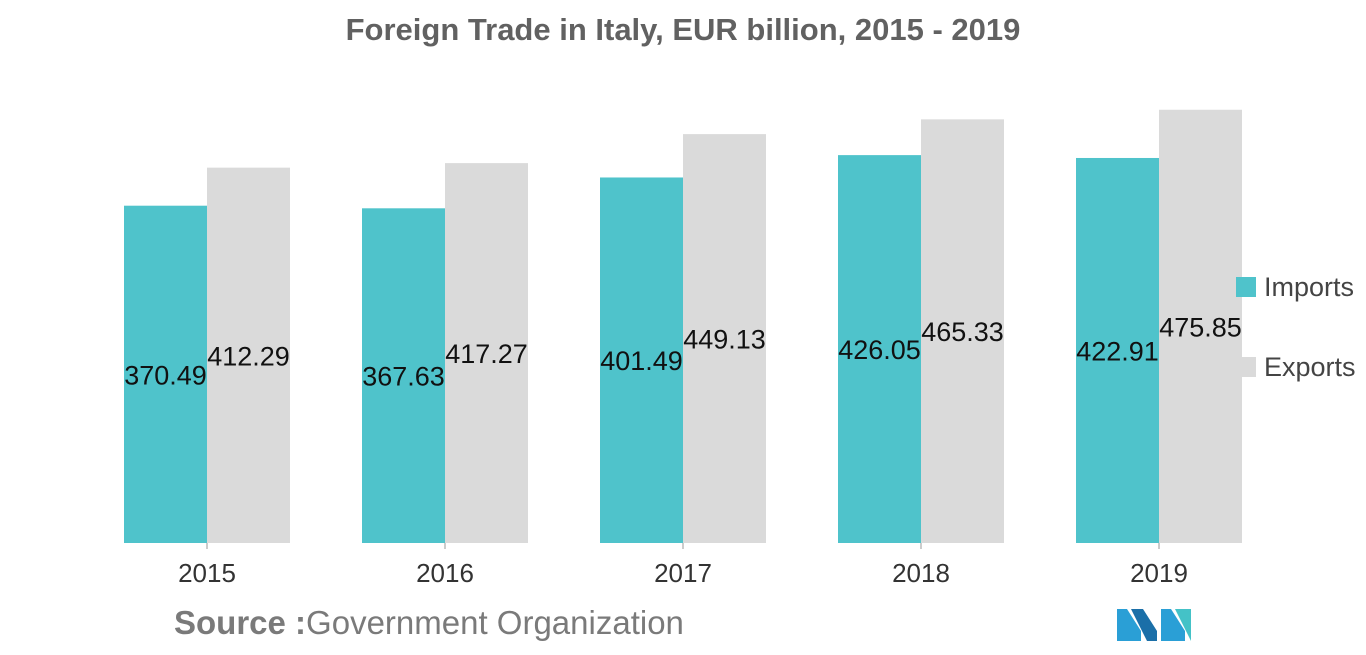 The height and width of the screenshot is (655, 1366). I want to click on bar-imports-2016, so click(403, 375).